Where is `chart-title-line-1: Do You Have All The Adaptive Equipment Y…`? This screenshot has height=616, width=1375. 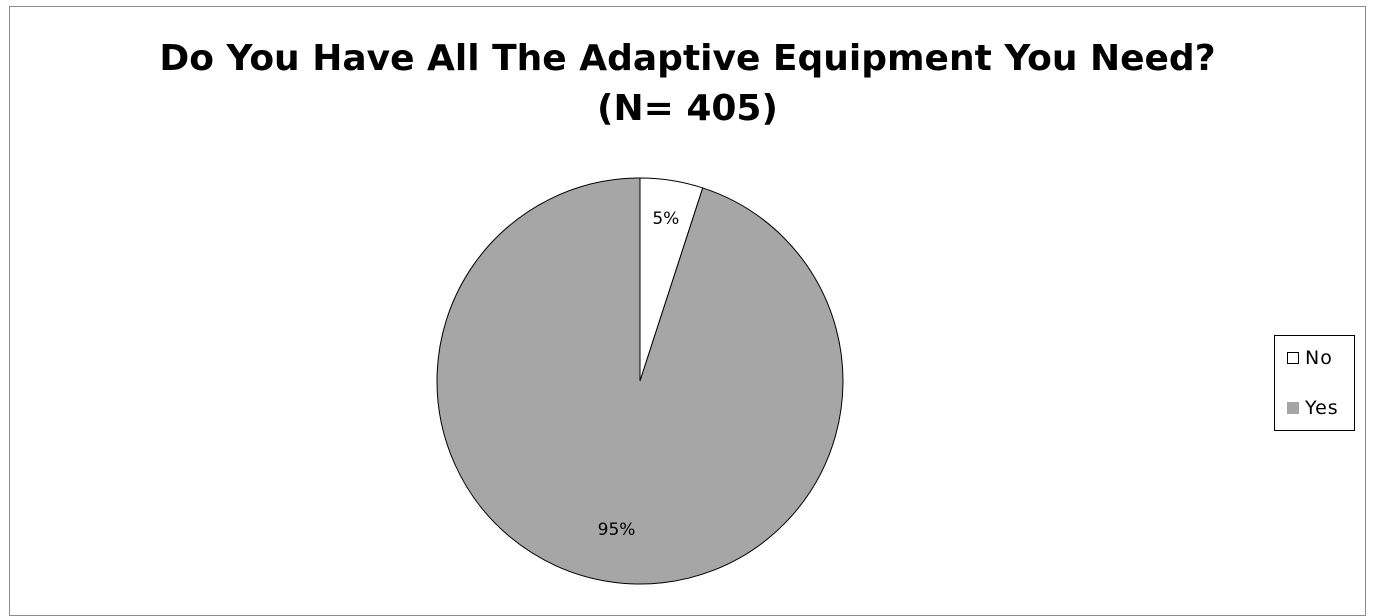
chart-title-line-1: Do You Have All The Adaptive Equipment Y… is located at coordinates (687, 58).